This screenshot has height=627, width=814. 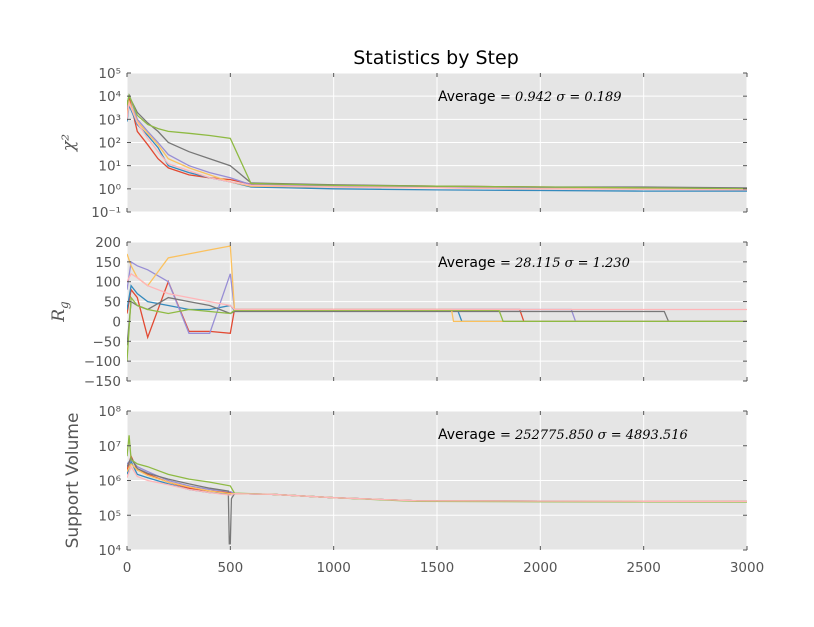 What do you see at coordinates (73, 481) in the screenshot?
I see `support-y-axis-label: Support Volume` at bounding box center [73, 481].